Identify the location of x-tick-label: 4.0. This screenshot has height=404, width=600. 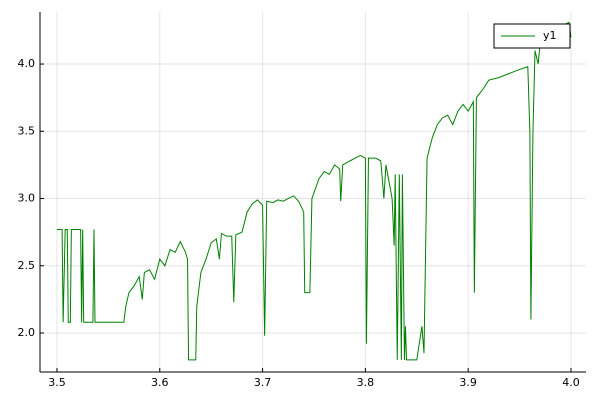
(571, 382).